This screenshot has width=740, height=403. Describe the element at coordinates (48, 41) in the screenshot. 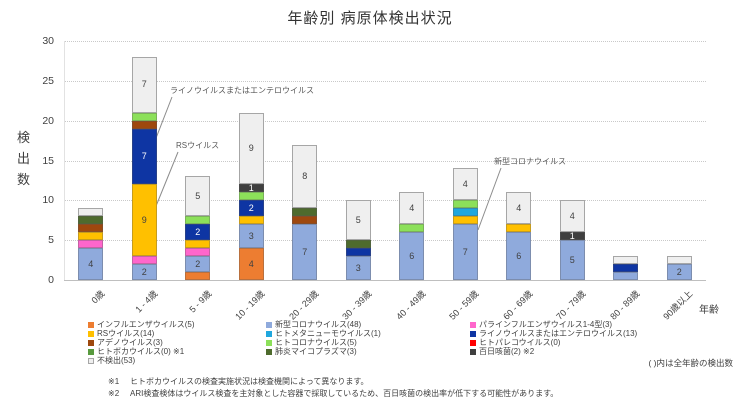

I see `y-tick-label: 30` at that location.